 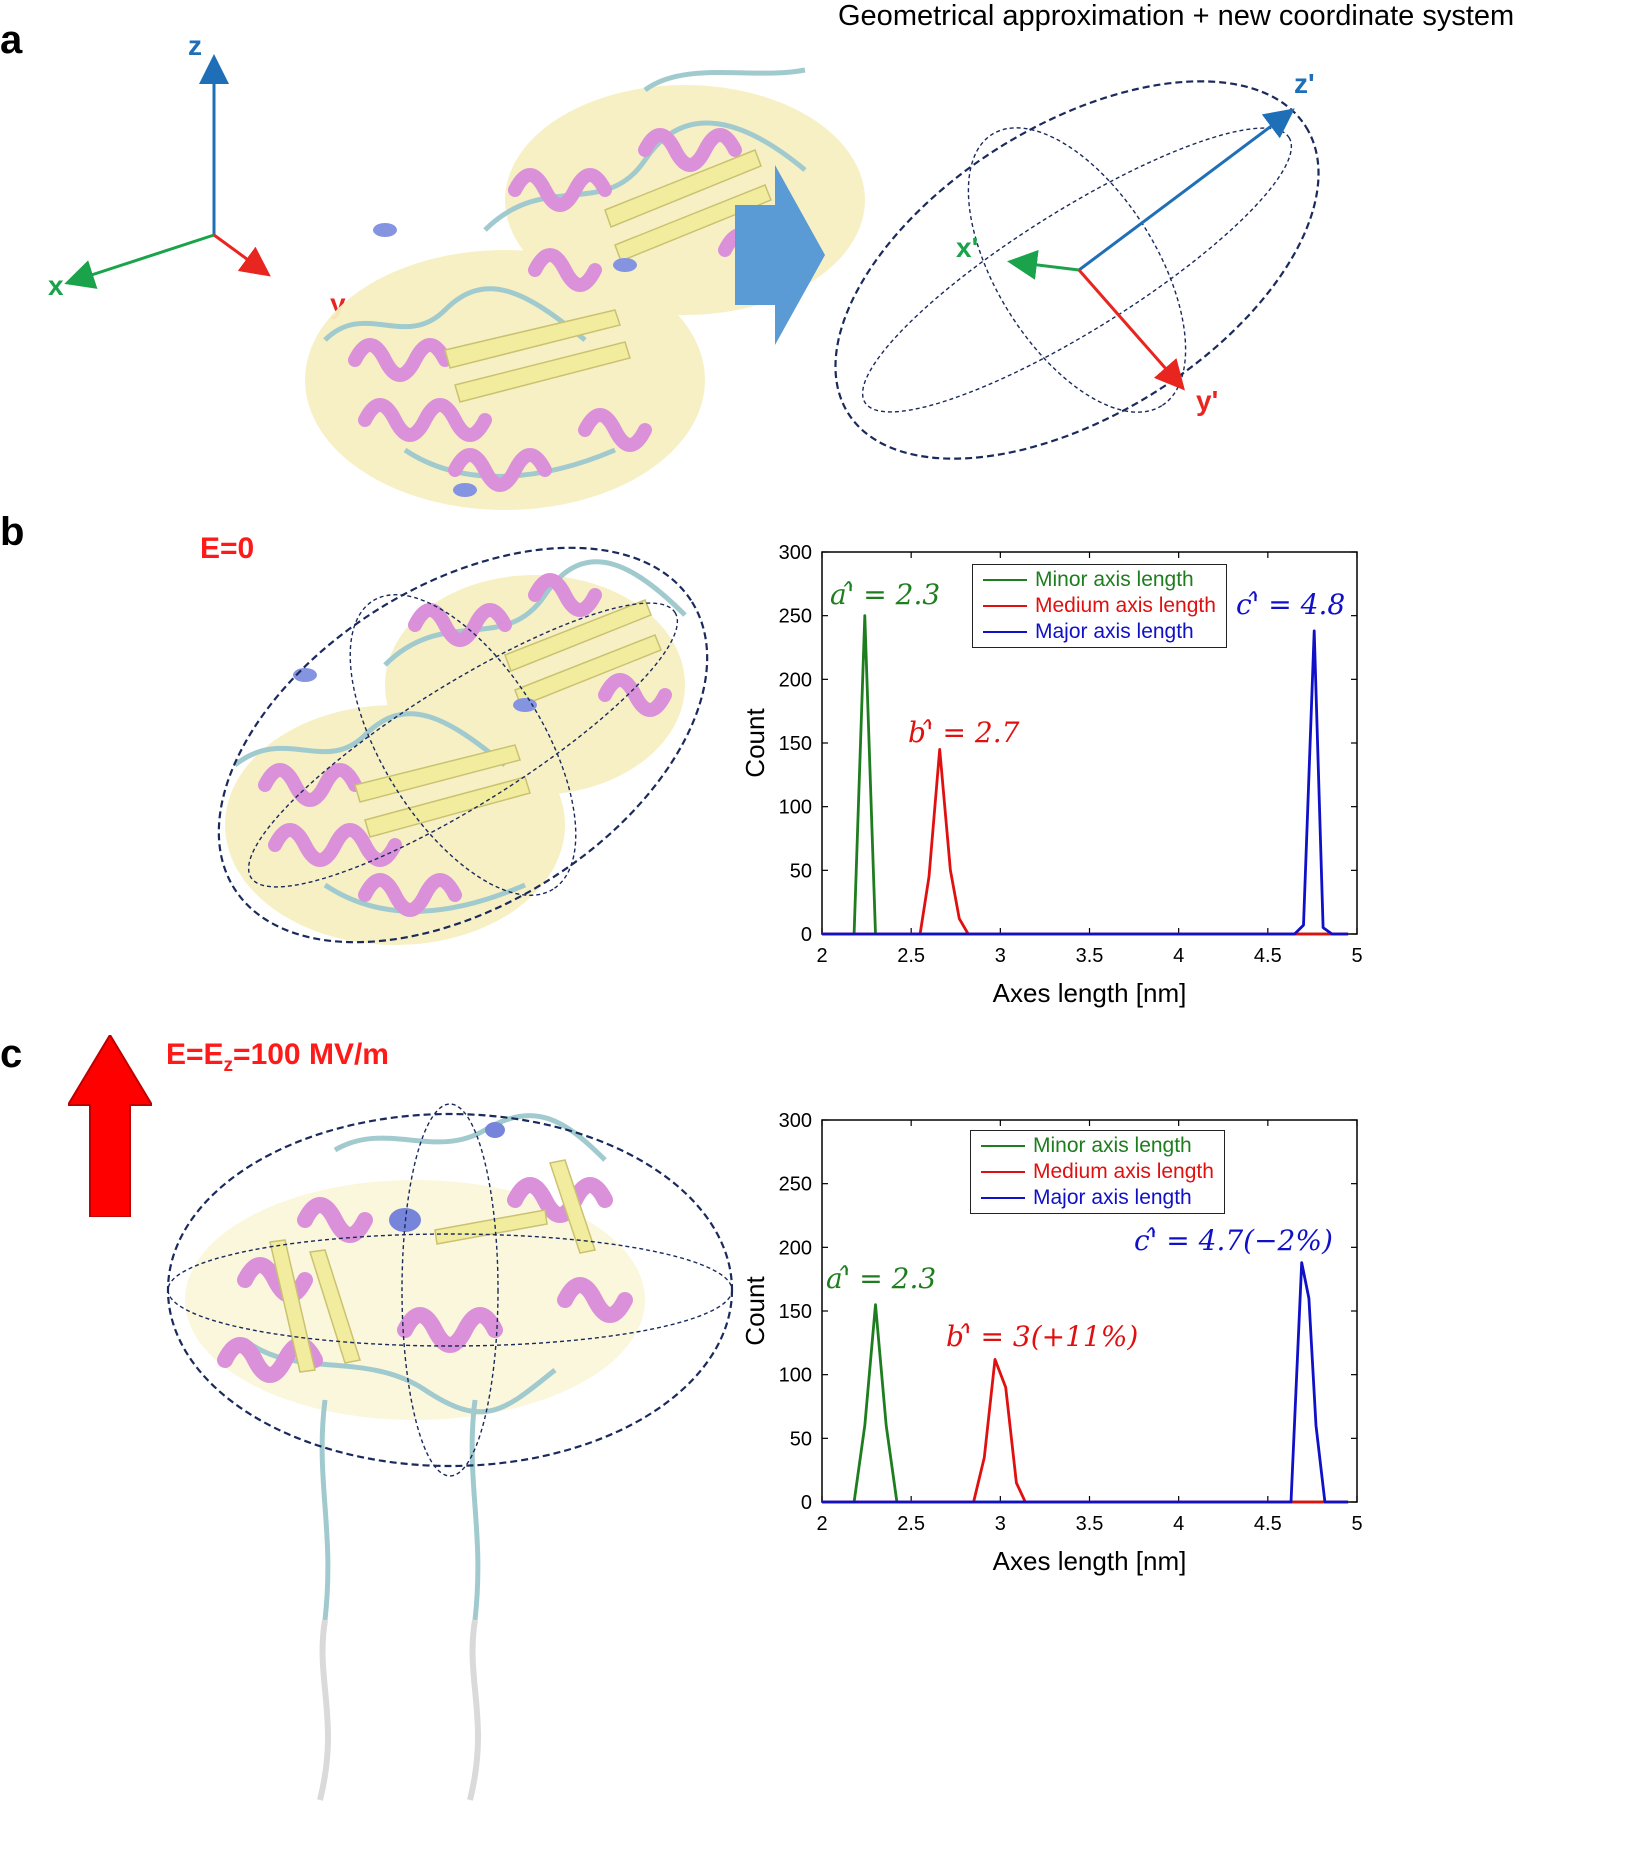 I want to click on protein-ellipsoid-c, so click(x=450, y=1452).